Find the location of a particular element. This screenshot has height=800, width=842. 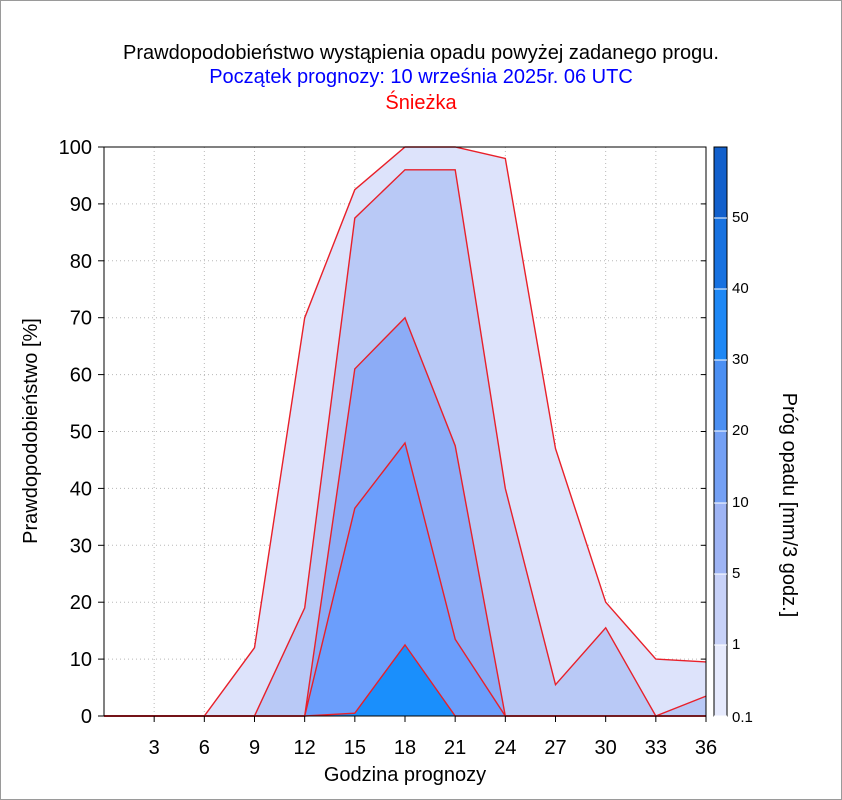

y-tick-label: 30 is located at coordinates (81, 546).